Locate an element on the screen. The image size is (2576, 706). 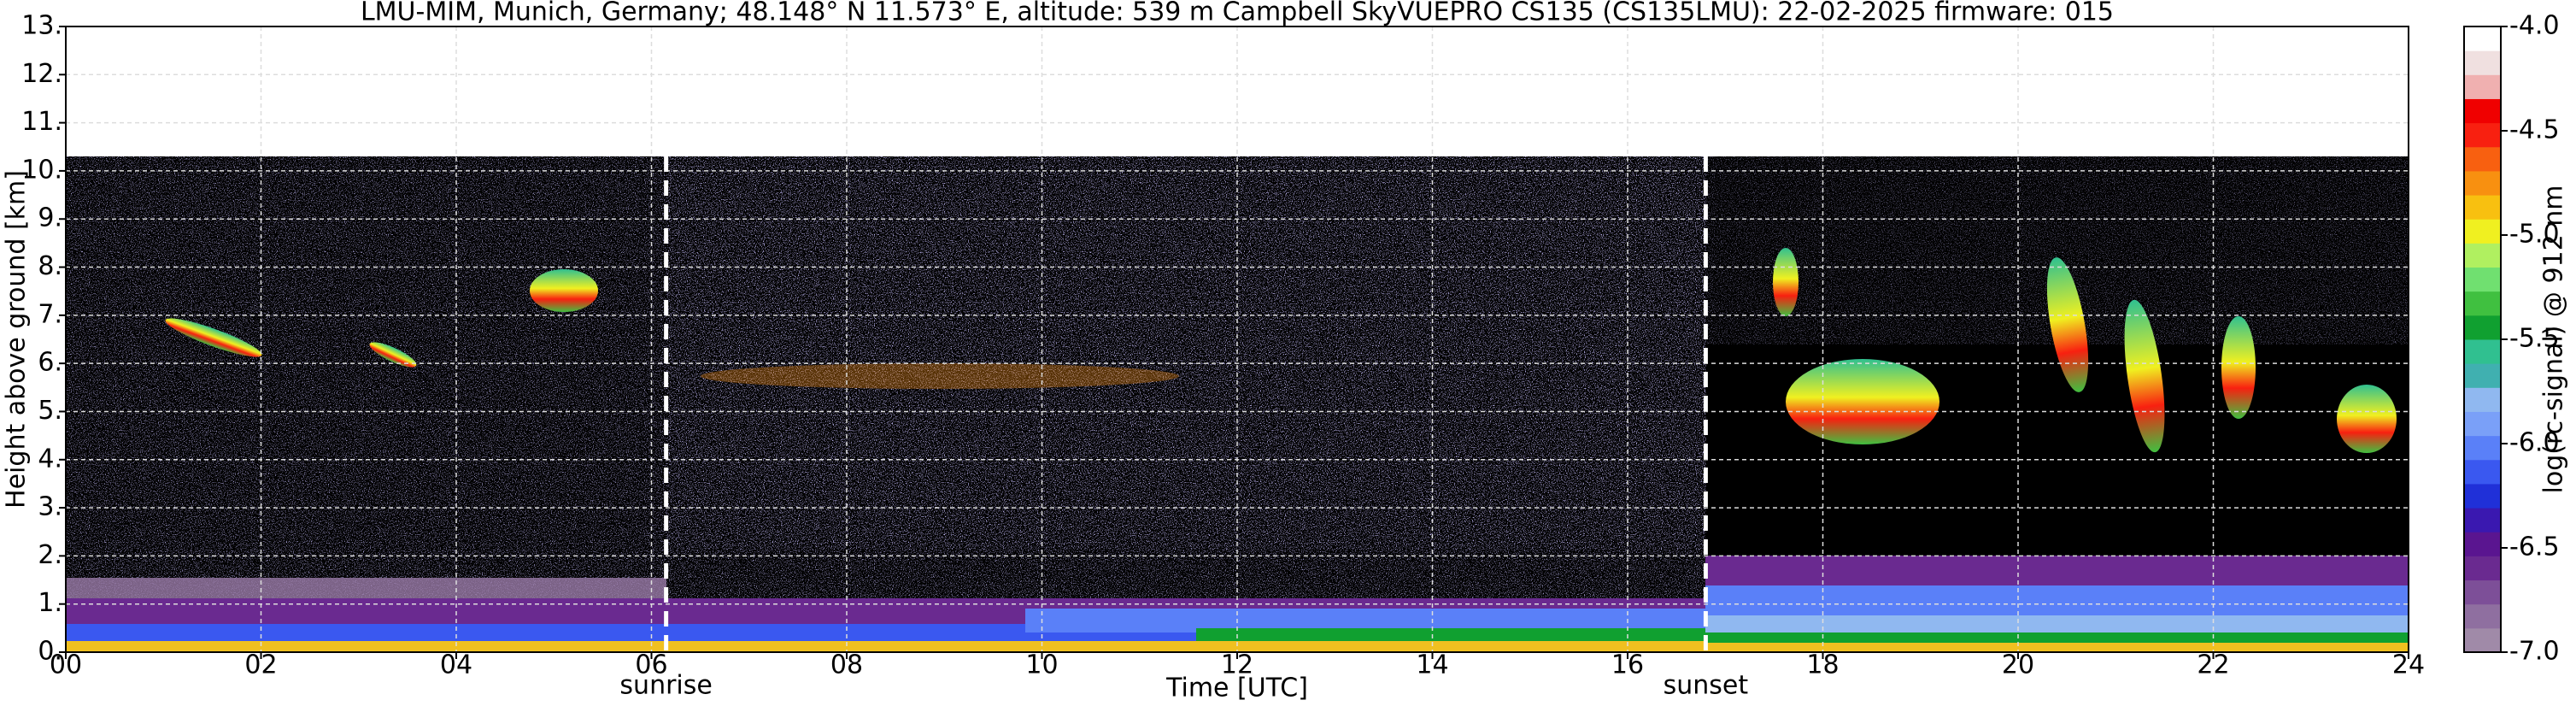
annotation-label: sunrise is located at coordinates (665, 686).